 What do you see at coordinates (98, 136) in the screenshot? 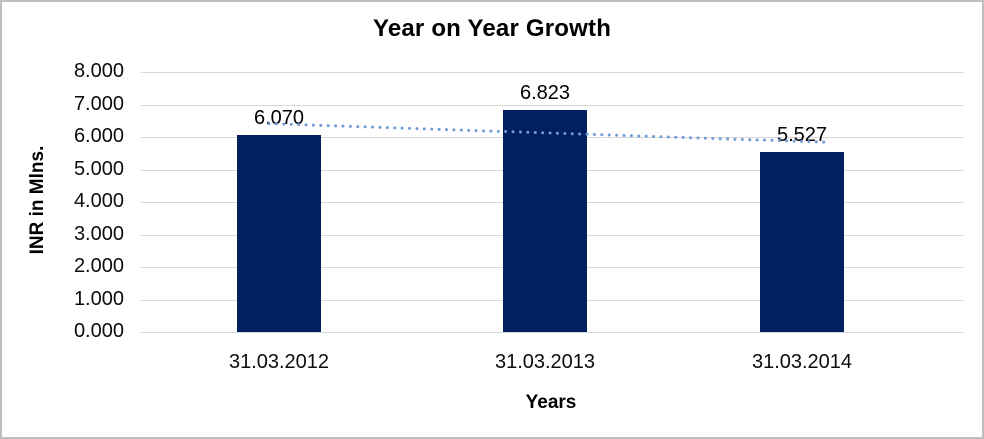
I see `y-axis-tick-label: 6.000` at bounding box center [98, 136].